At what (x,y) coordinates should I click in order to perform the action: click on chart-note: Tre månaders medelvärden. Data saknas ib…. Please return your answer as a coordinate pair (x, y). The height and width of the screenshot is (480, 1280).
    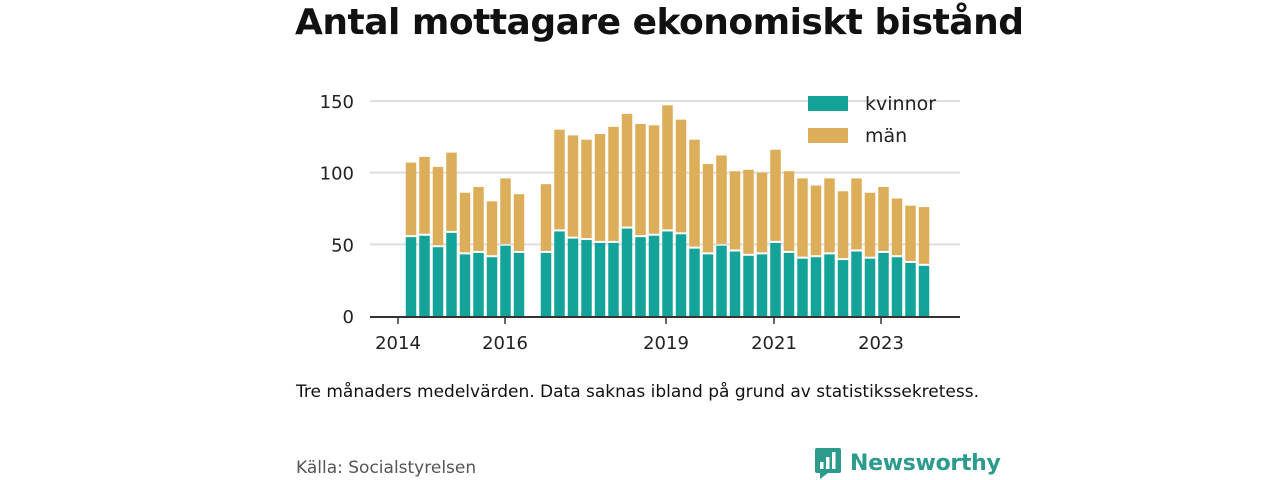
    Looking at the image, I should click on (637, 392).